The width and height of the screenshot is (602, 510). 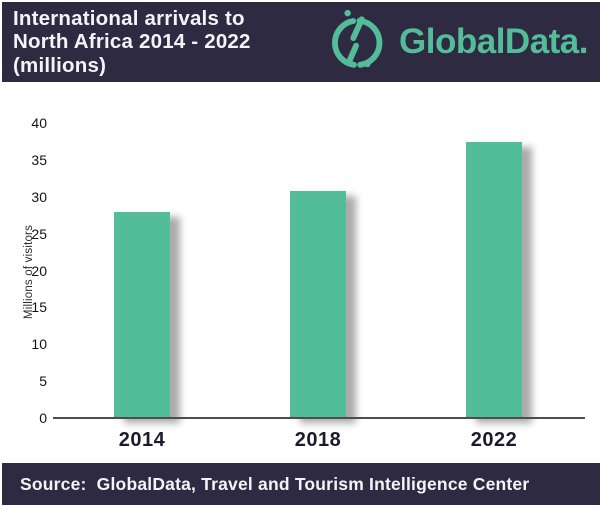 I want to click on y-tick-label: 25, so click(x=39, y=233).